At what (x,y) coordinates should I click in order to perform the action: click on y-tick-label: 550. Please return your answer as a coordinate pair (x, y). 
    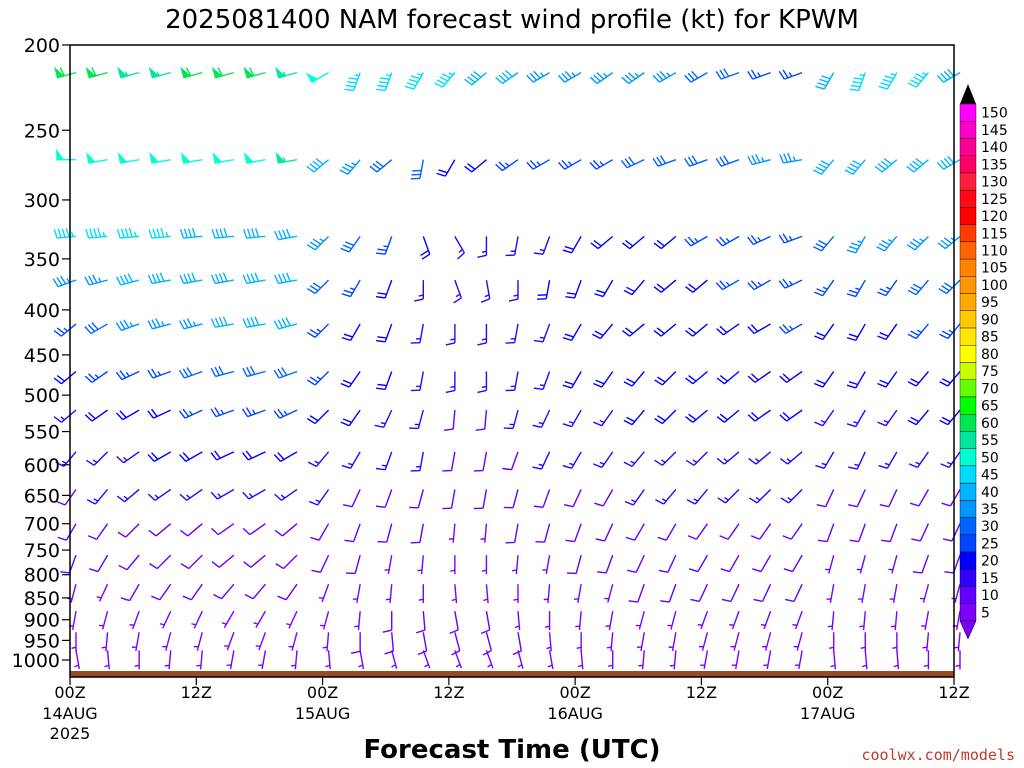
    Looking at the image, I should click on (42, 433).